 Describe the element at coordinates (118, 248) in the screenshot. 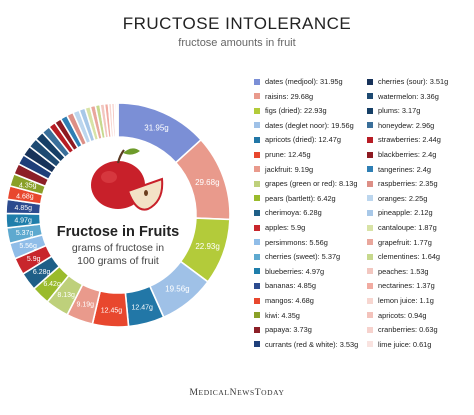

I see `center-subtext-line1: grams of fructose in` at that location.